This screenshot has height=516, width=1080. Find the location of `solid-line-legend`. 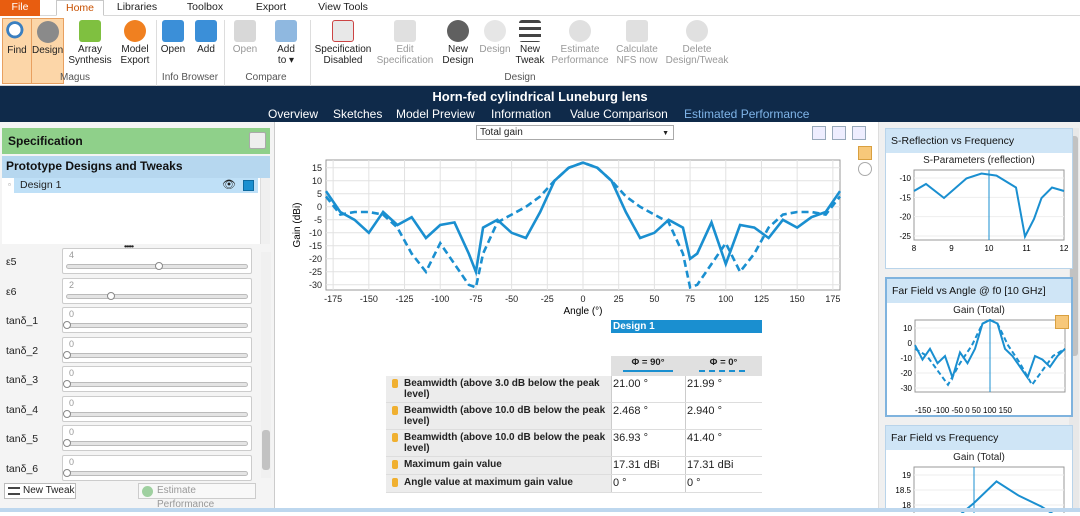

solid-line-legend is located at coordinates (648, 371).